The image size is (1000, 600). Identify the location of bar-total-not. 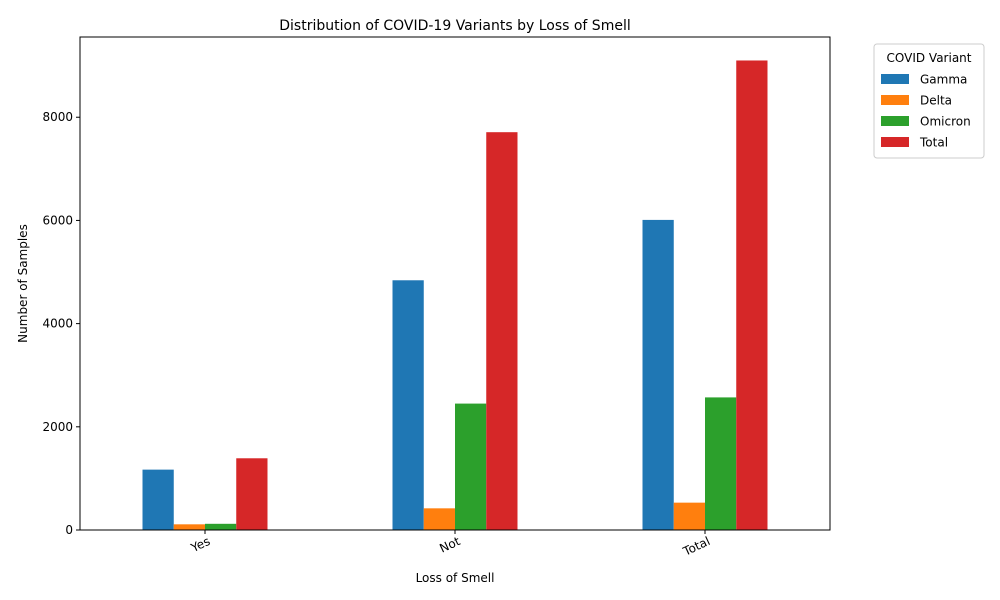
(502, 331).